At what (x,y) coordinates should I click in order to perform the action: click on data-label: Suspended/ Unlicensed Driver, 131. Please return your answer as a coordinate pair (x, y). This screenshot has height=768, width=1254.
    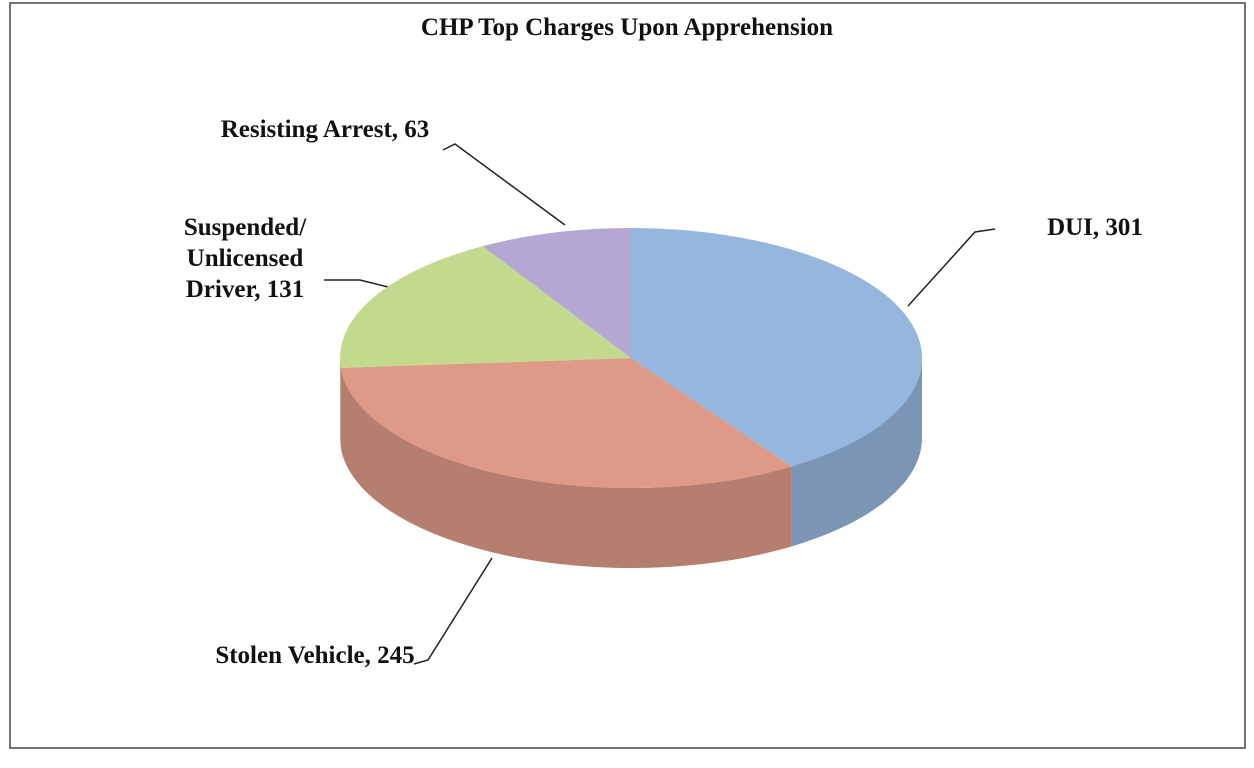
    Looking at the image, I should click on (245, 258).